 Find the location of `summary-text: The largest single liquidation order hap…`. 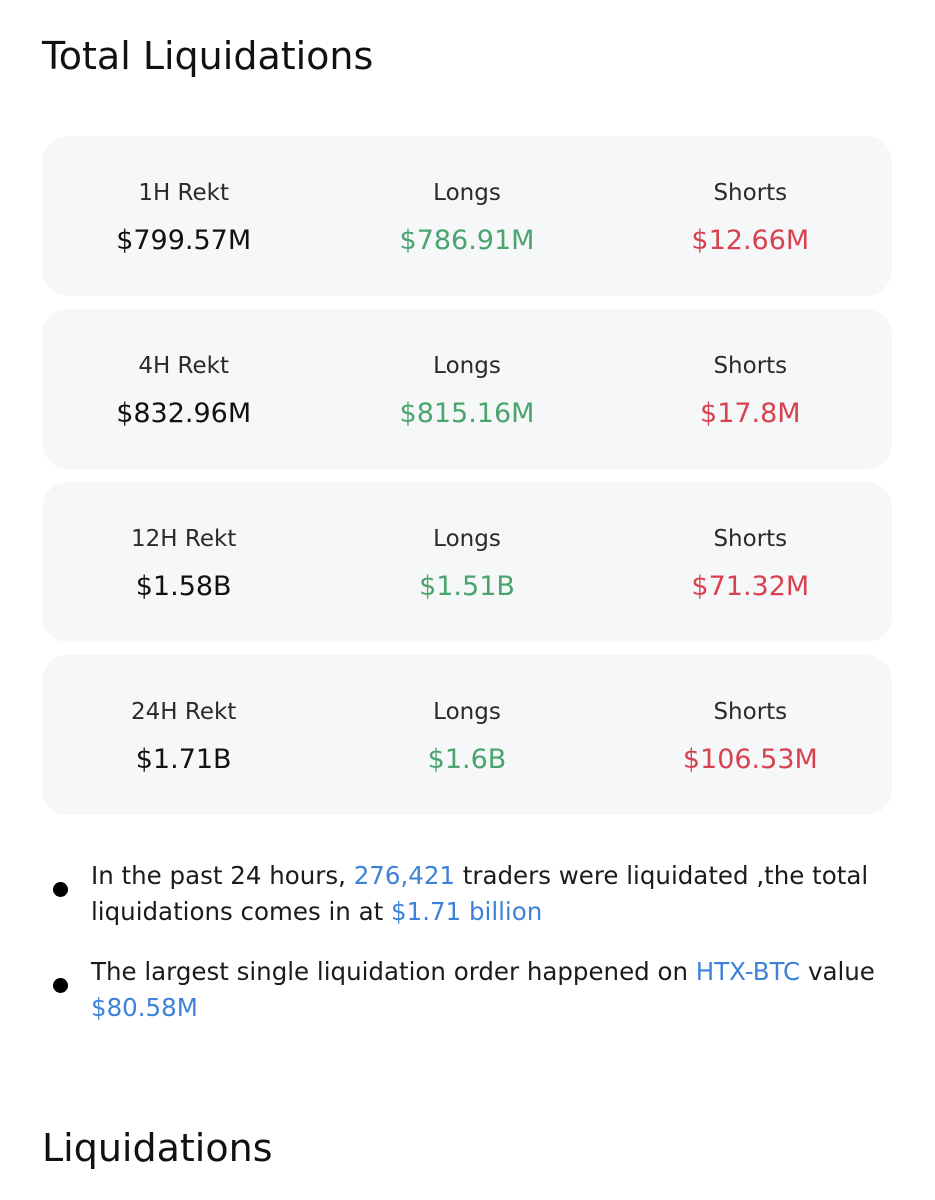

summary-text: The largest single liquidation order hap… is located at coordinates (393, 971).